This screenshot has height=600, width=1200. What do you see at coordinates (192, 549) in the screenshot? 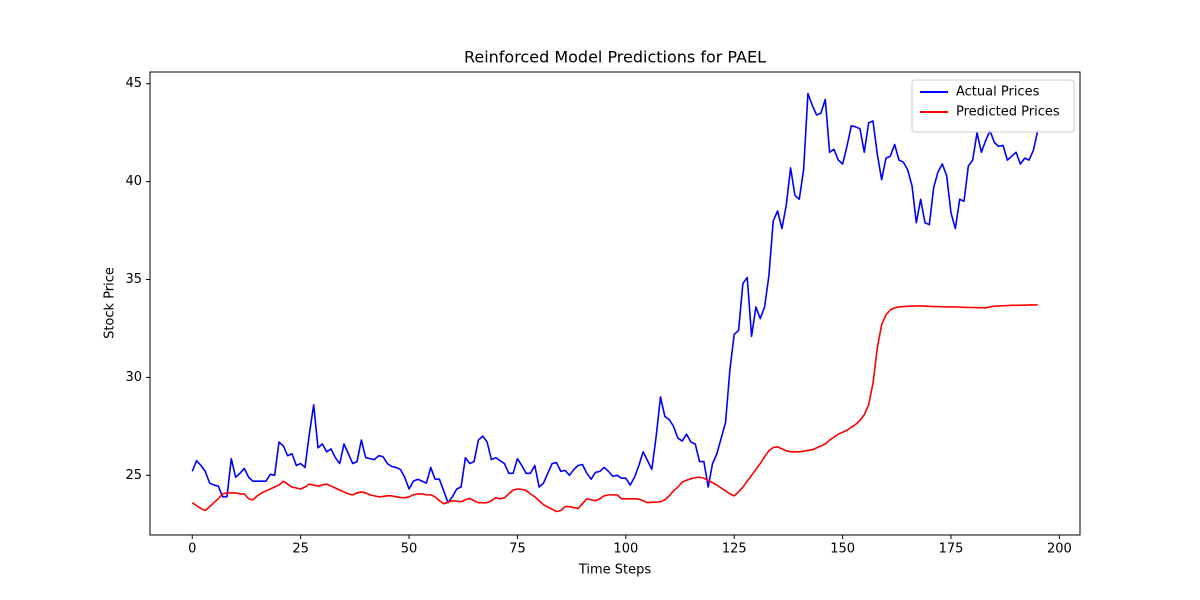
I see `x-tick-label: 0` at bounding box center [192, 549].